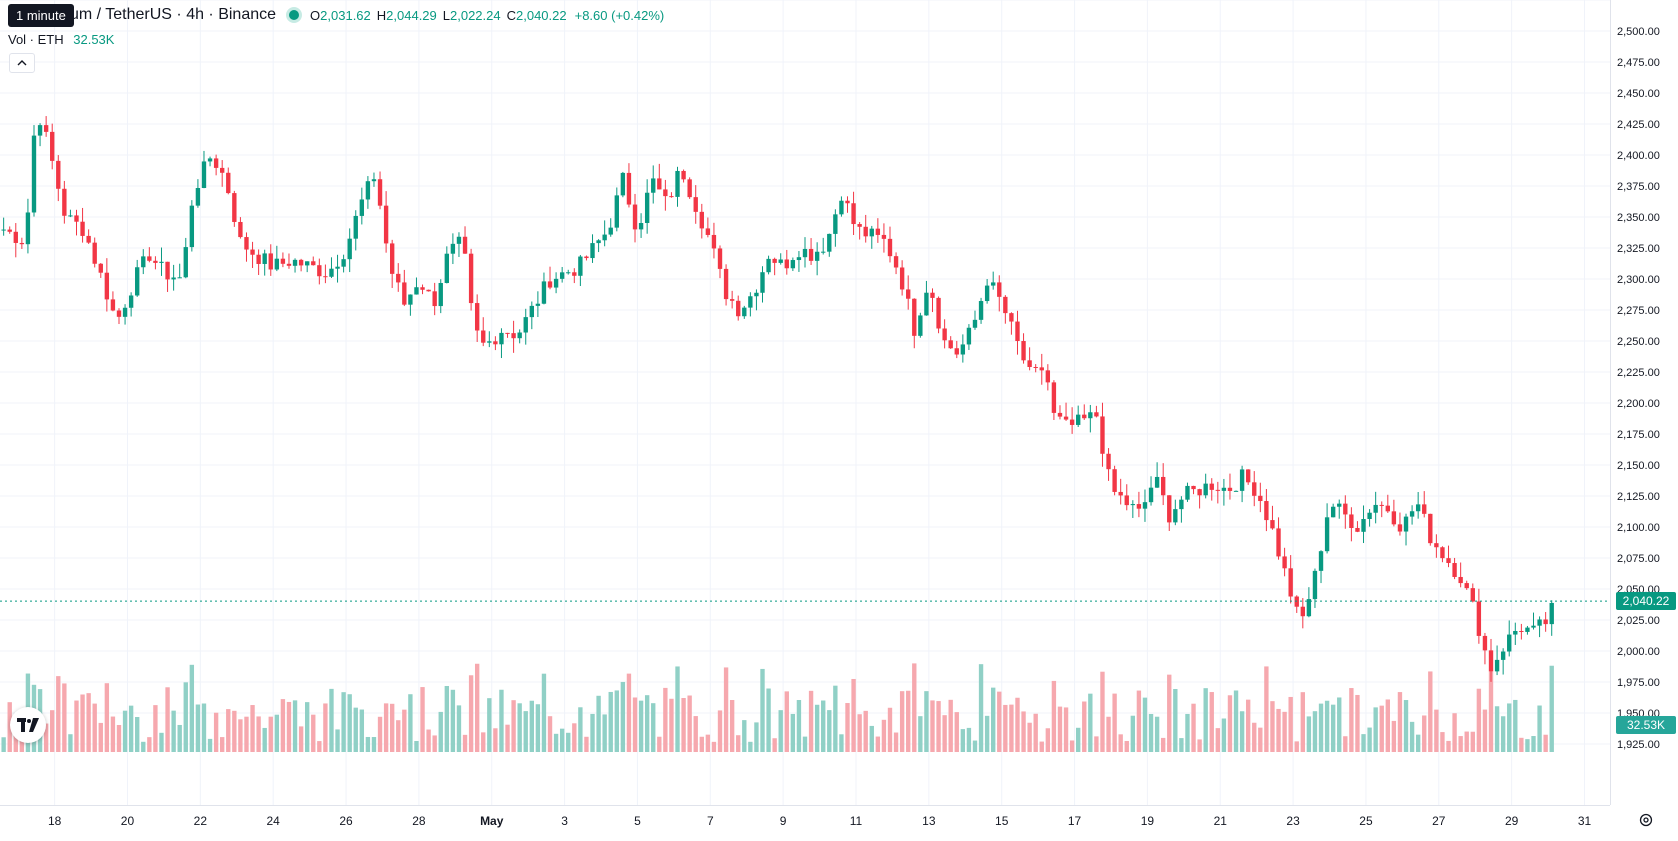  What do you see at coordinates (55, 821) in the screenshot?
I see `time-tick-label: 18` at bounding box center [55, 821].